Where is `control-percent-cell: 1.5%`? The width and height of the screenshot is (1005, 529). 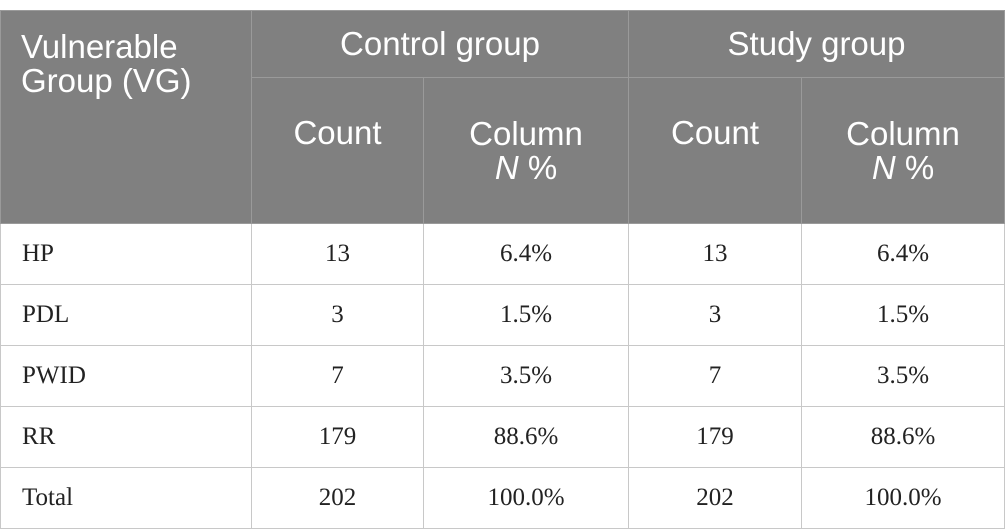
control-percent-cell: 1.5% is located at coordinates (526, 315).